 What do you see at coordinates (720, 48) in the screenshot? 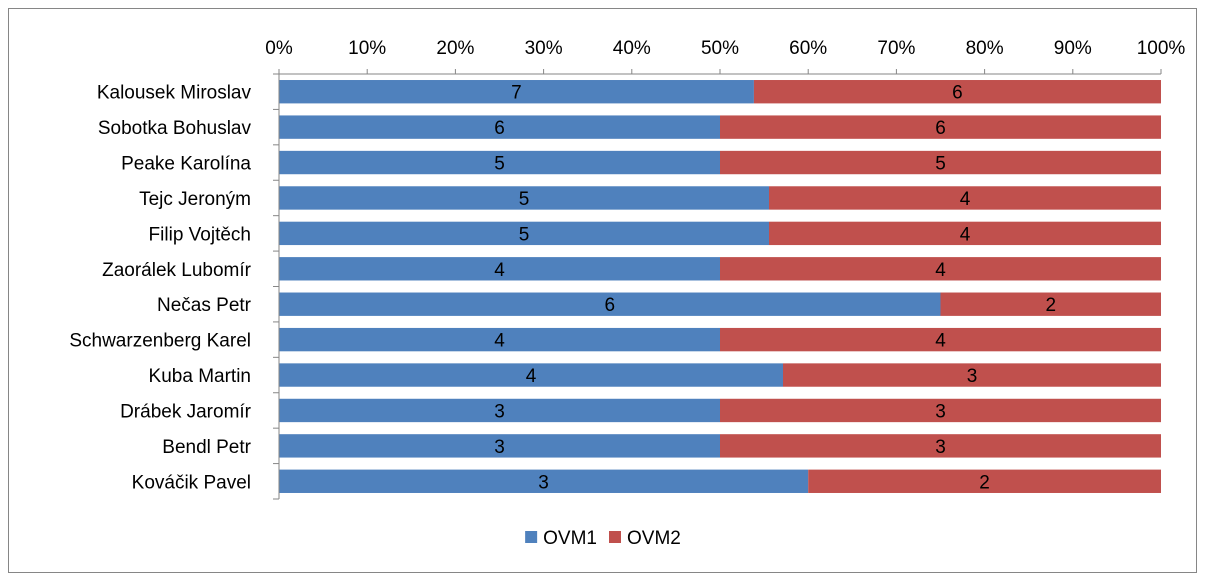
I see `x-tick-label: 50%` at bounding box center [720, 48].